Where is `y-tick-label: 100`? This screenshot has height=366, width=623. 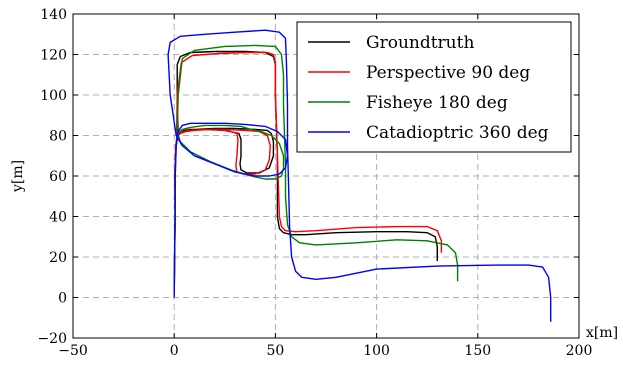 y-tick-label: 100 is located at coordinates (53, 96).